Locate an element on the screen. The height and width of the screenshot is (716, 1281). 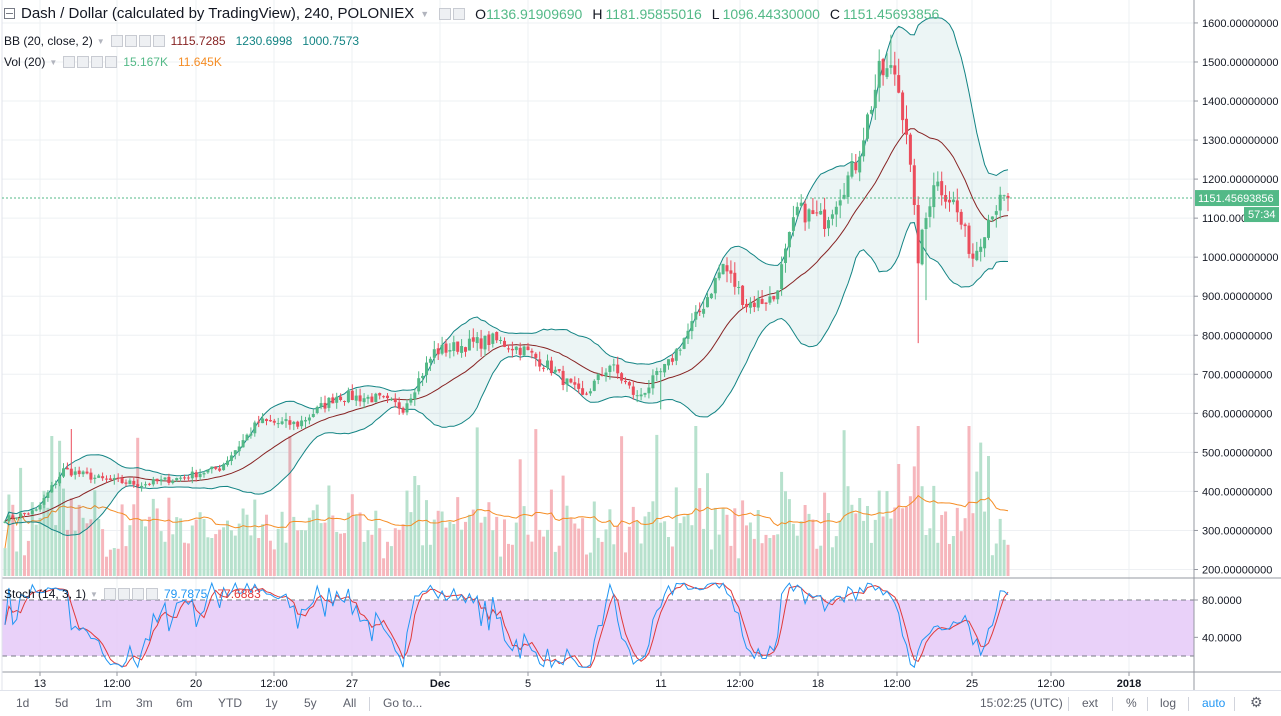
stoch-tick-label: 80.0000 is located at coordinates (1222, 601).